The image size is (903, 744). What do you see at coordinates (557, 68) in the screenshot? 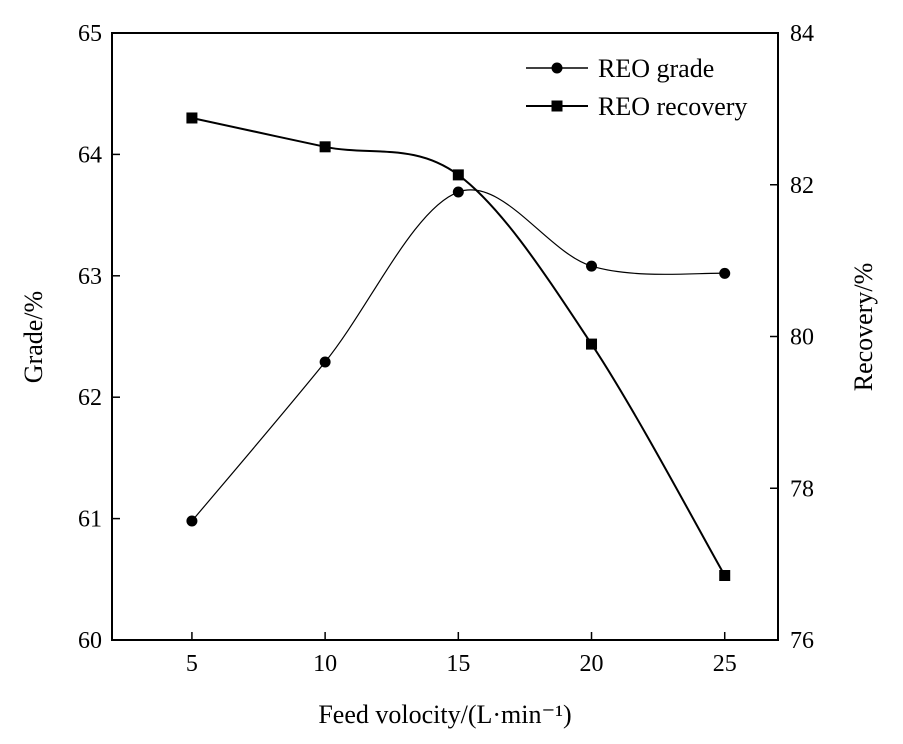
I see `legend-marker-grade` at bounding box center [557, 68].